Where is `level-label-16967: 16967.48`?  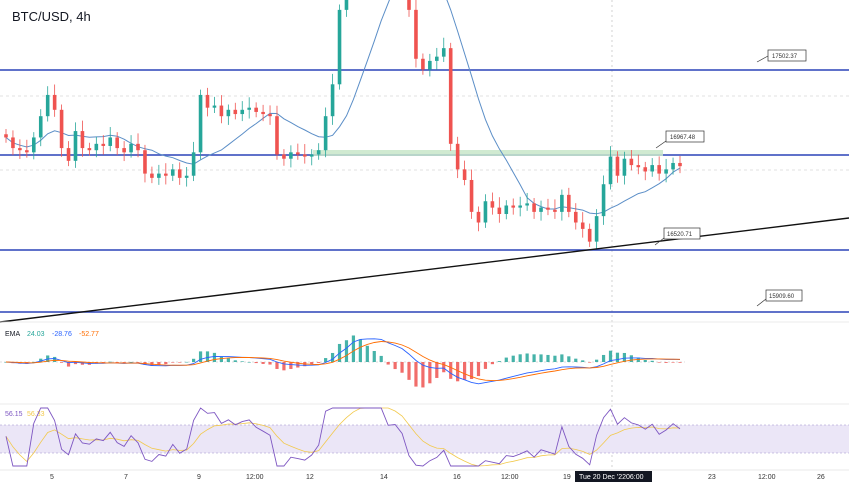 level-label-16967: 16967.48 is located at coordinates (683, 138).